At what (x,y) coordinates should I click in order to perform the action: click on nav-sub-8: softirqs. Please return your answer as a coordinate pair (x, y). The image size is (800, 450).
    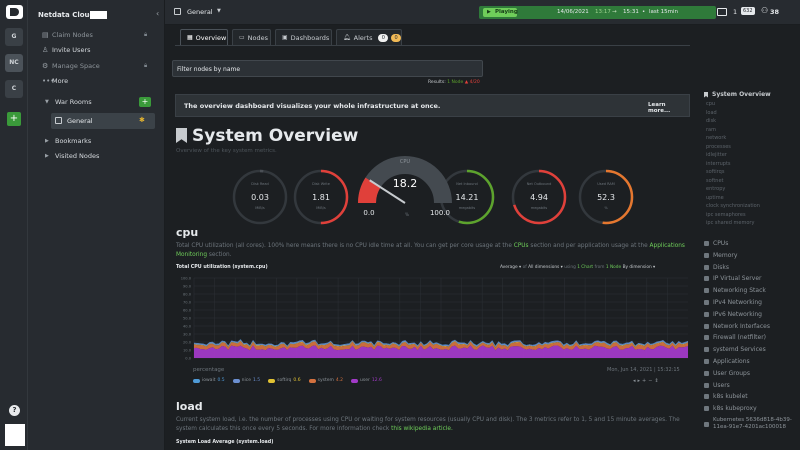
    Looking at the image, I should click on (715, 172).